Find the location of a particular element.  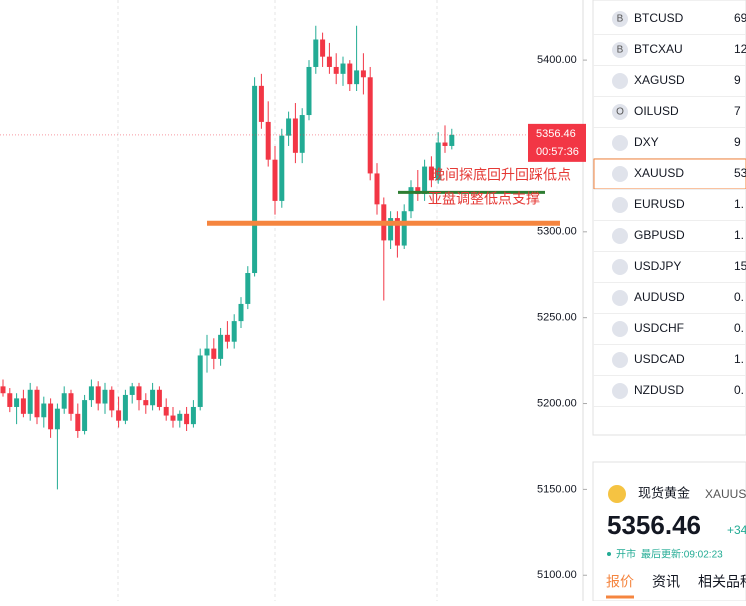

row-icon-letter: B is located at coordinates (620, 50).